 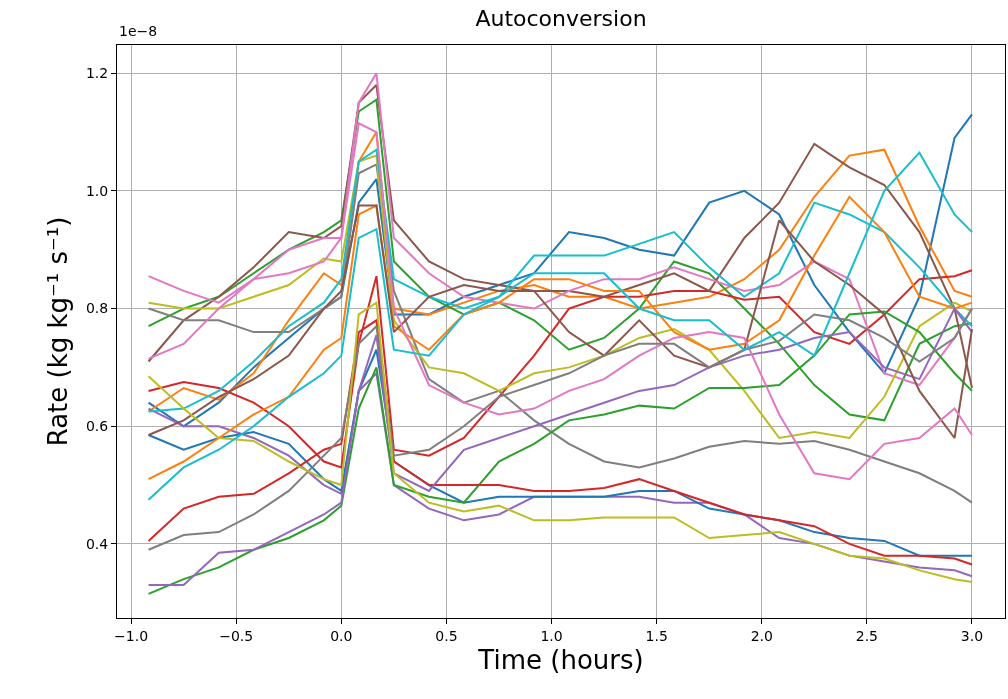 I want to click on x-tick-label: −0.5, so click(x=236, y=635).